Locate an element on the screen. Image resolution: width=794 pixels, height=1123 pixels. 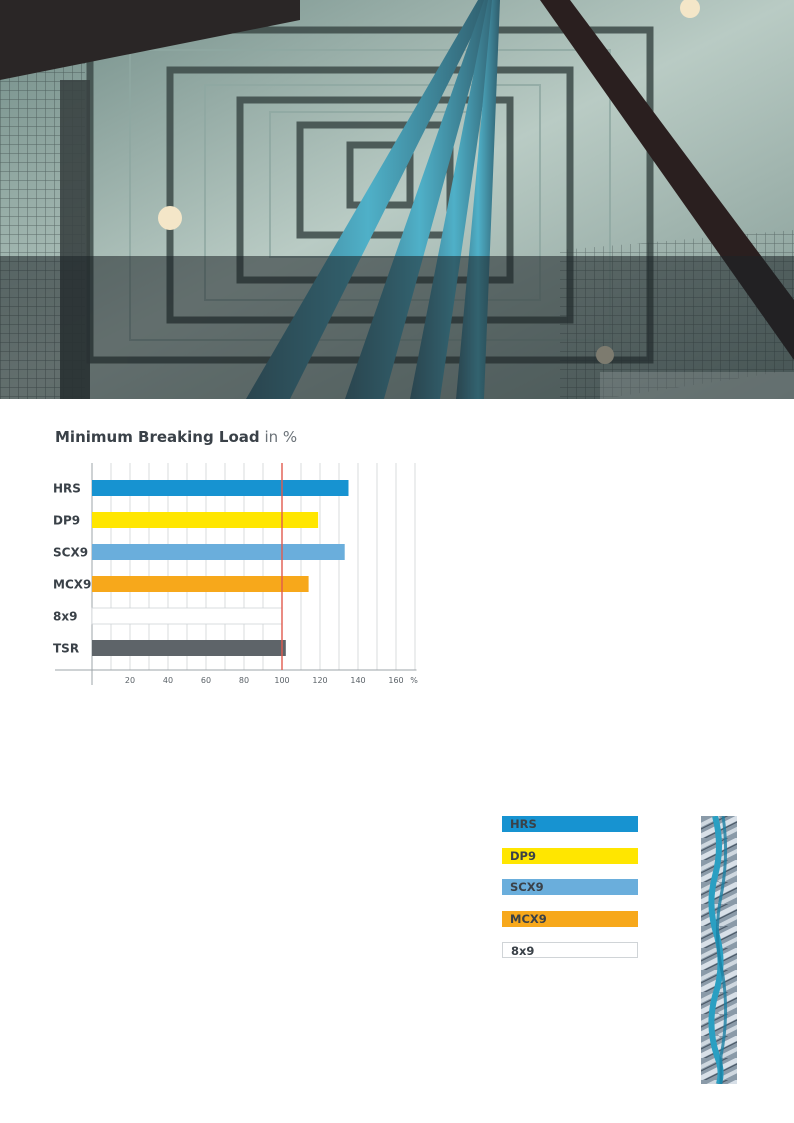
bar-hrs is located at coordinates (220, 488).